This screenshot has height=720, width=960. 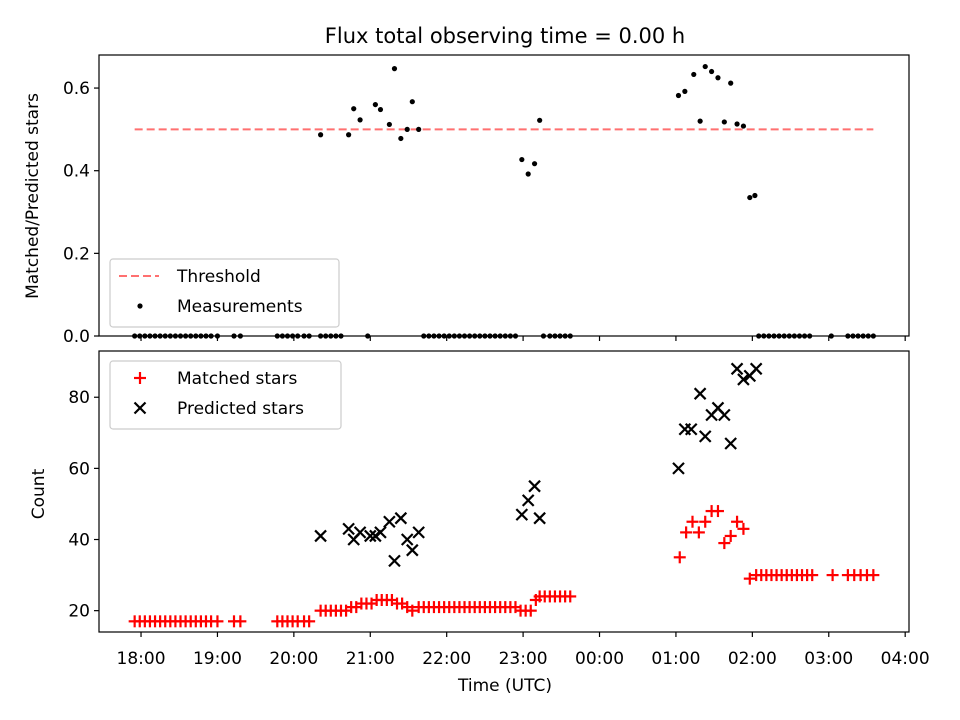 I want to click on legend-swatch-predicted-stars, so click(x=140, y=408).